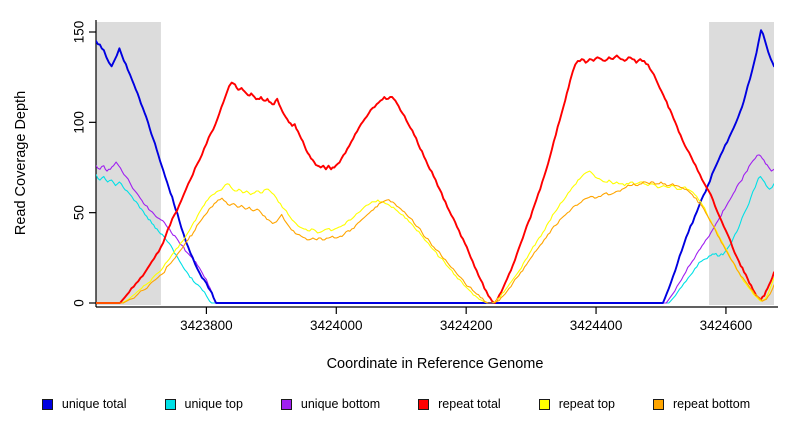  What do you see at coordinates (435, 364) in the screenshot?
I see `x-axis-label: Coordinate in Reference Genome` at bounding box center [435, 364].